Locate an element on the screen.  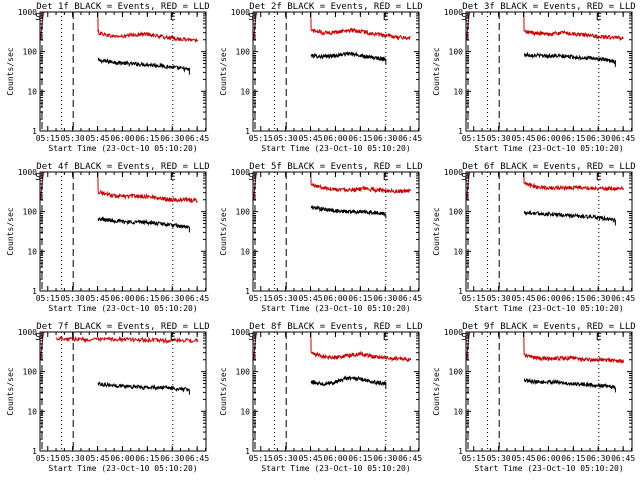
panel-title: Det 3f BLACK = Events, RED = LLD is located at coordinates (548, 7).